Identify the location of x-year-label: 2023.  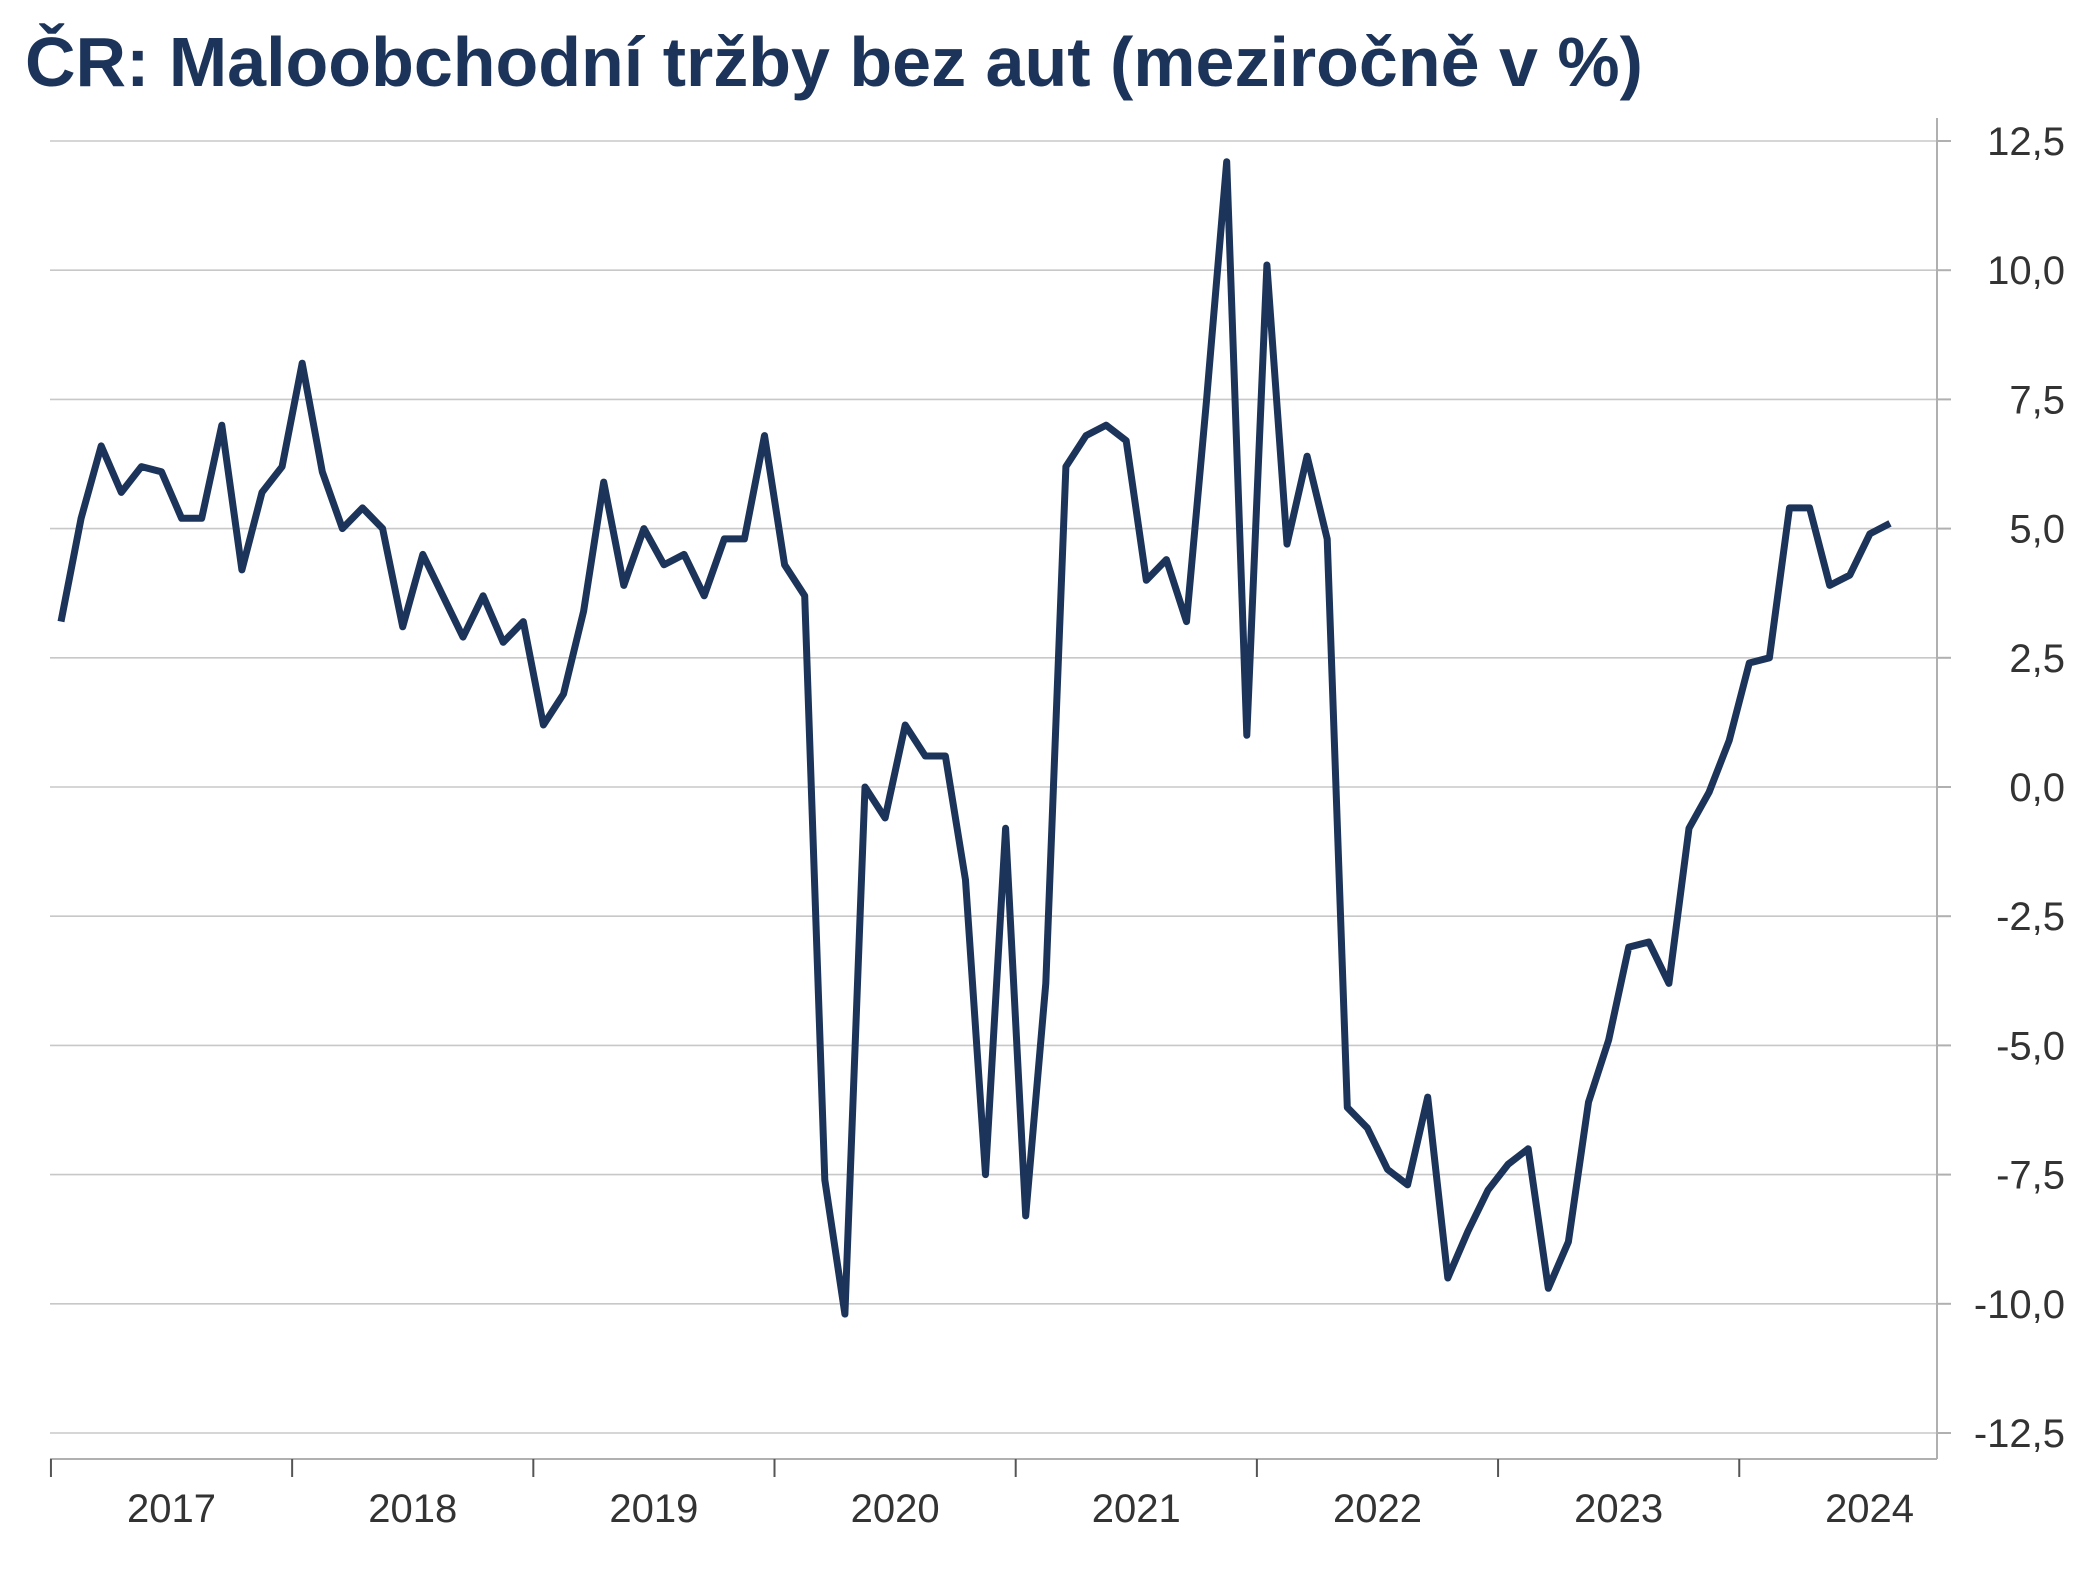
(1618, 1509).